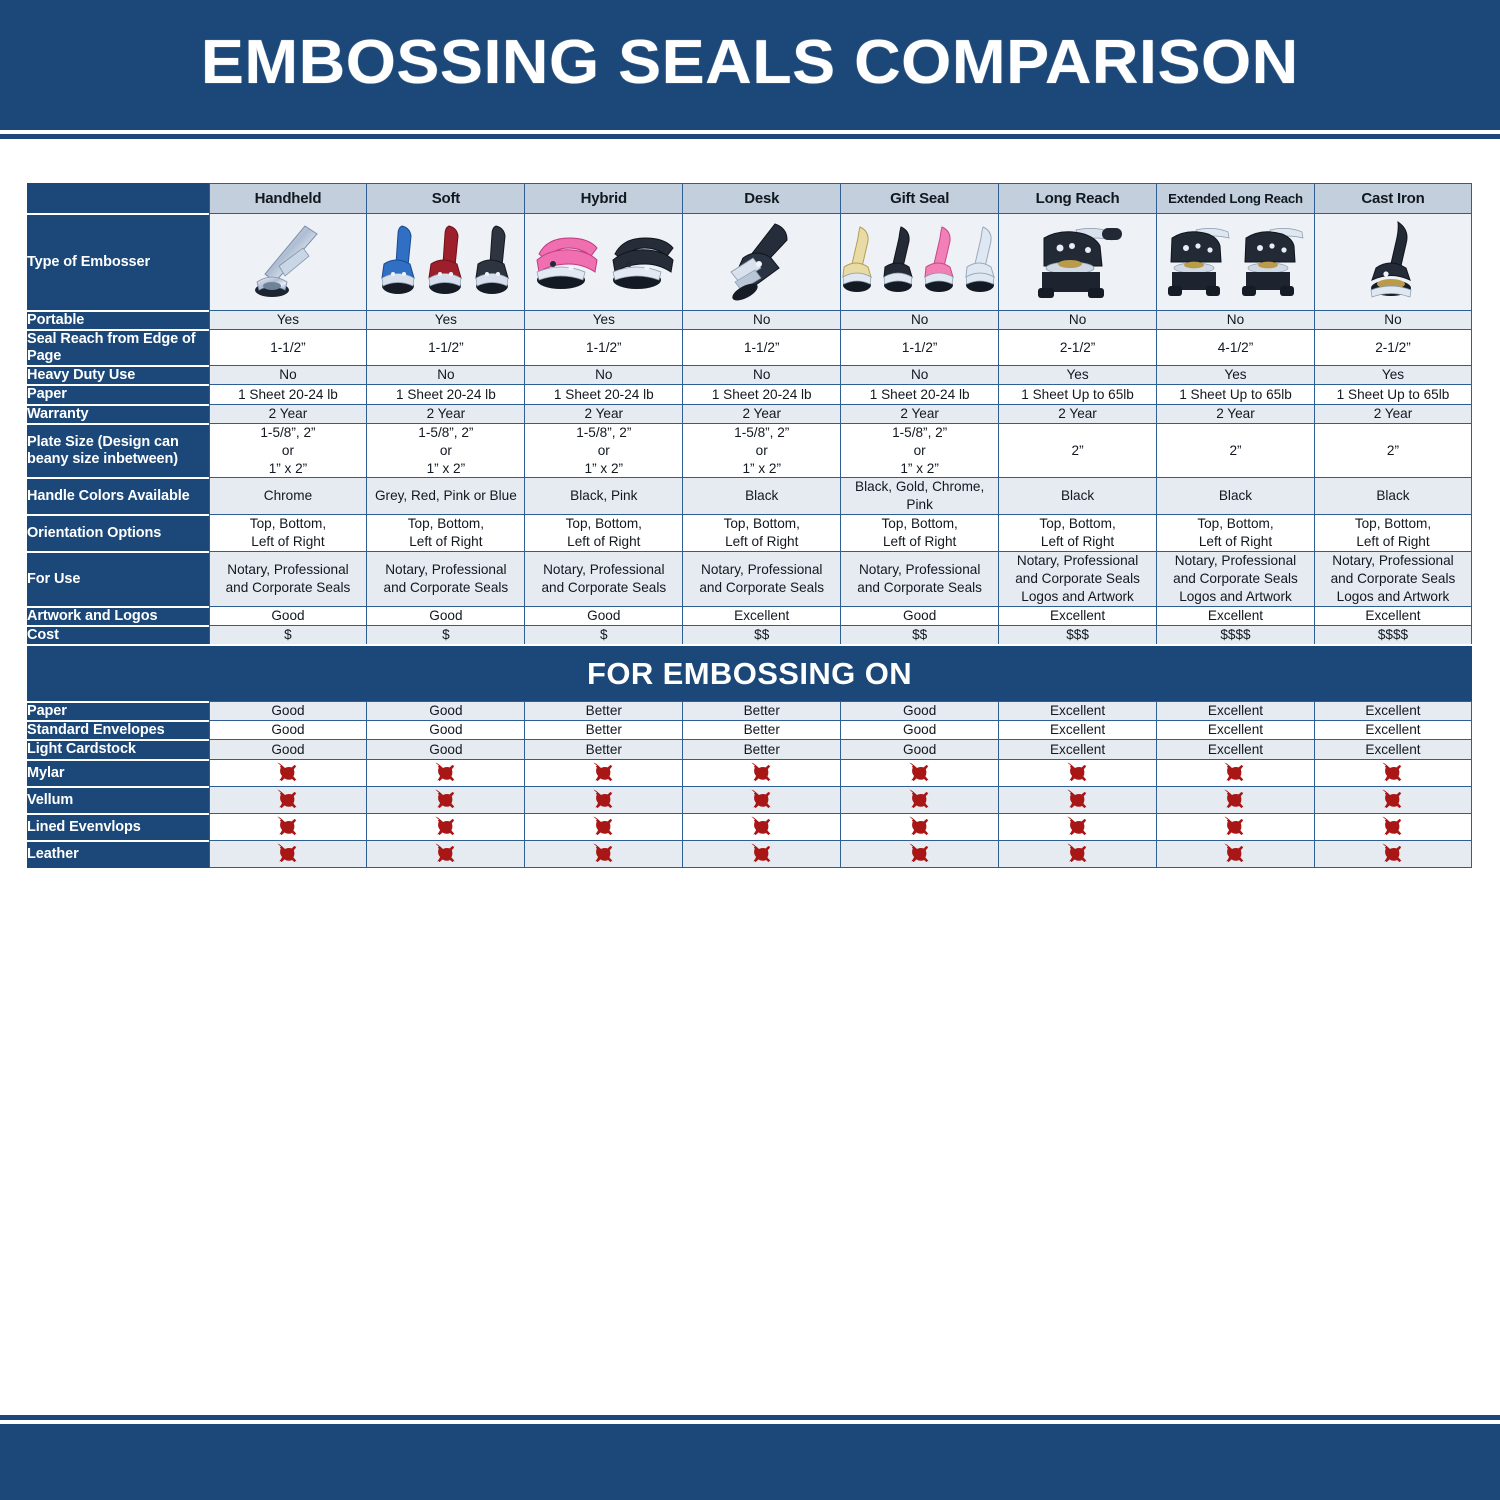 This screenshot has height=1500, width=1500. What do you see at coordinates (287, 198) in the screenshot?
I see `product-header-handheld: Handheld` at bounding box center [287, 198].